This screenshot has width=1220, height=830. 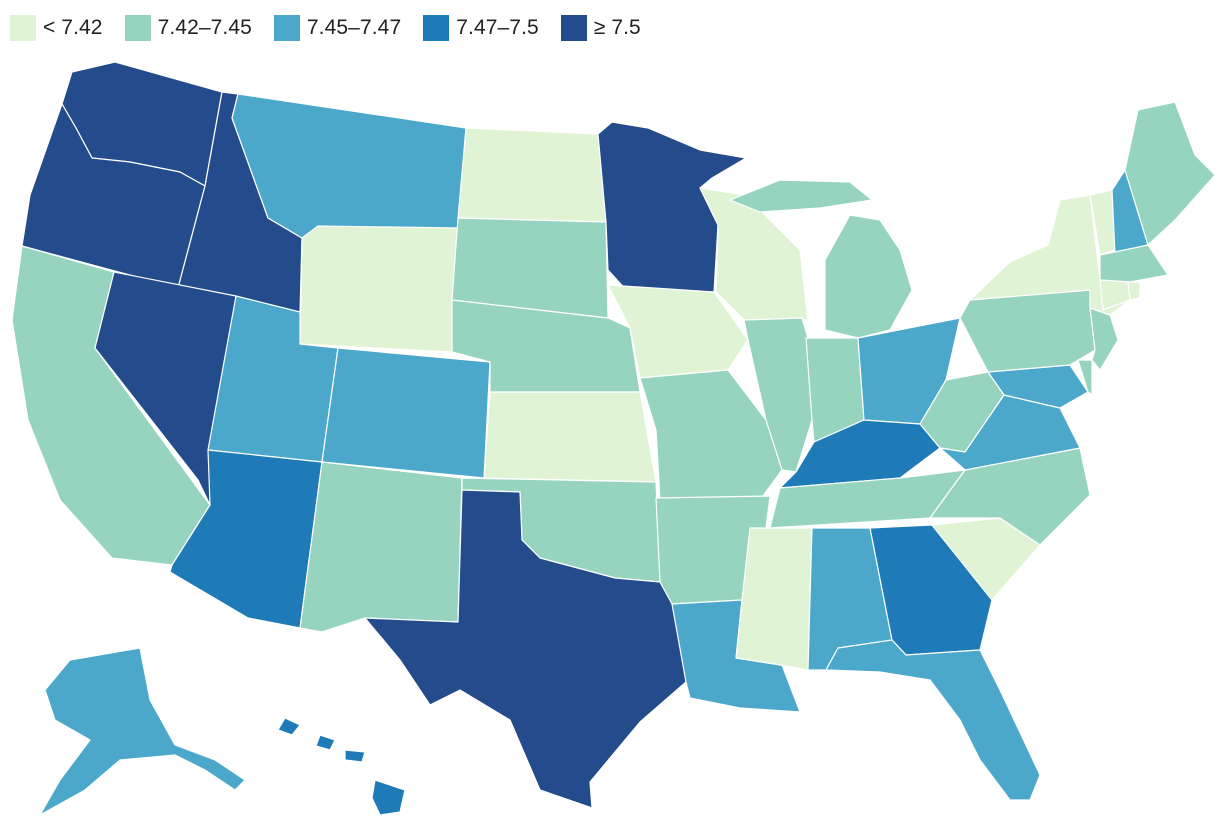 I want to click on state-mi, so click(x=868, y=276).